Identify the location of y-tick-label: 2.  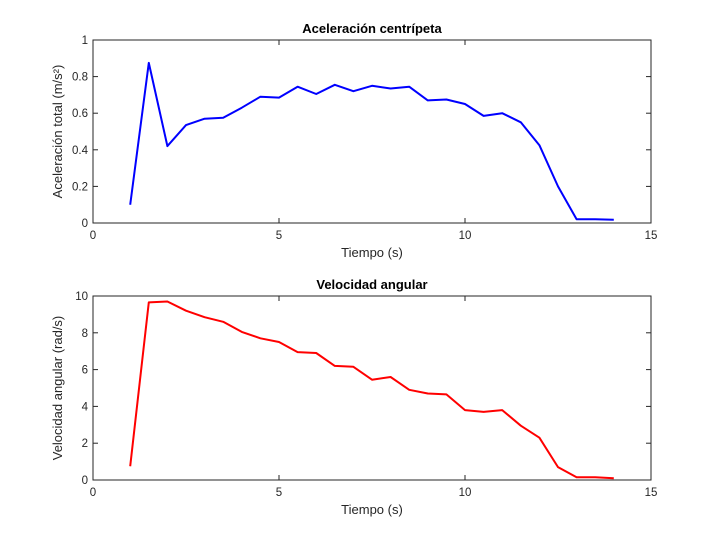
(85, 444).